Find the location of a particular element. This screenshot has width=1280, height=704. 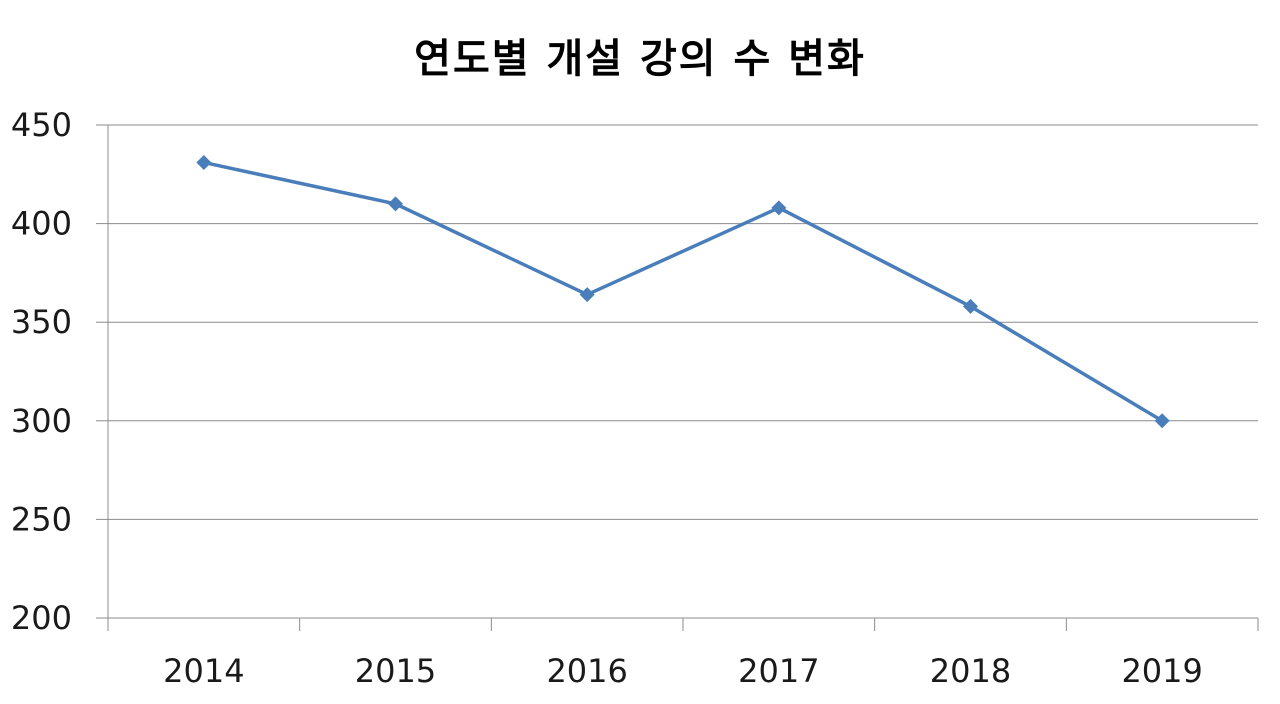

x-tick-label: 2017 is located at coordinates (778, 671).